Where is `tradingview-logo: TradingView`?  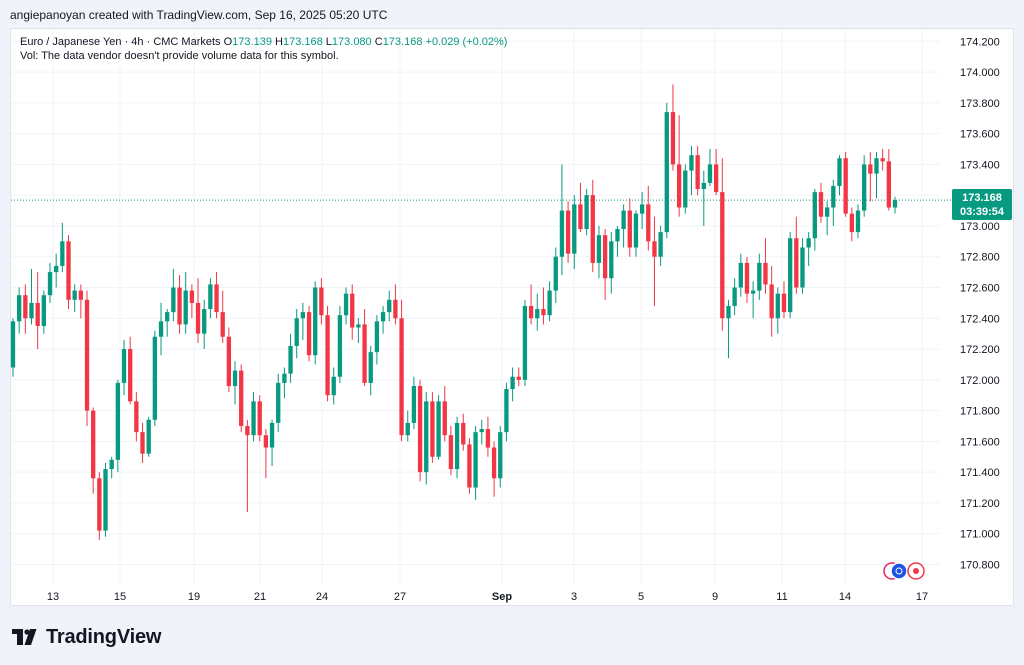 tradingview-logo: TradingView is located at coordinates (86, 637).